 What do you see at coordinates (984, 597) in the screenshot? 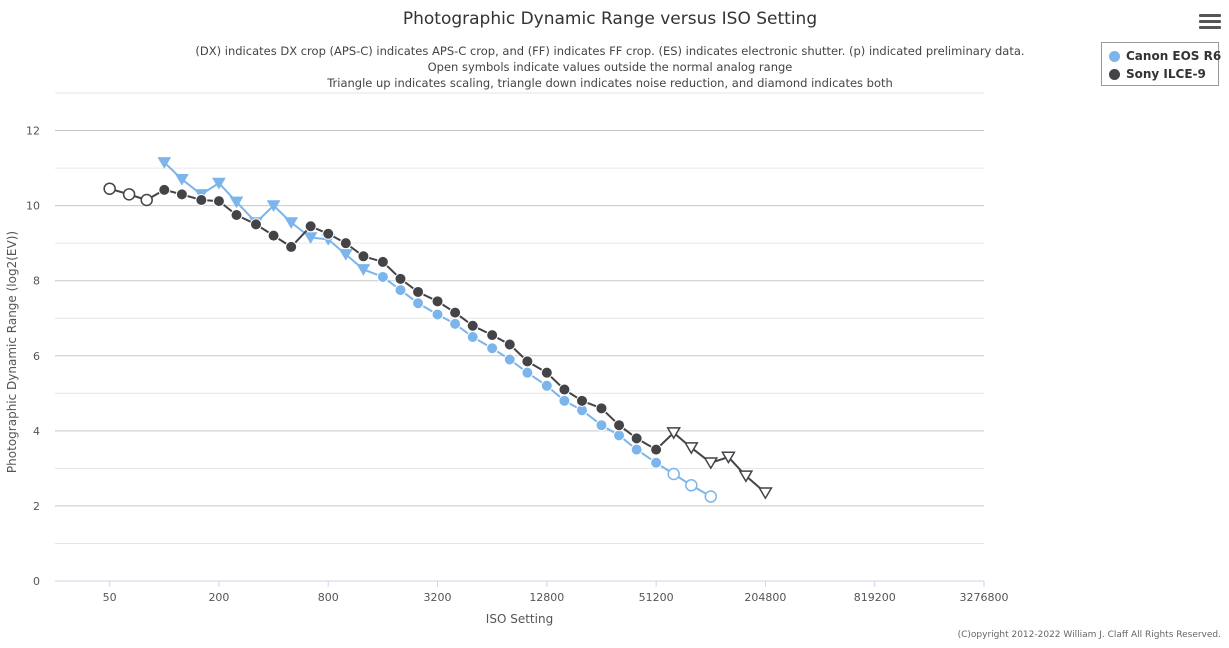
I see `x-tick-label-3276800: 3276800` at bounding box center [984, 597].